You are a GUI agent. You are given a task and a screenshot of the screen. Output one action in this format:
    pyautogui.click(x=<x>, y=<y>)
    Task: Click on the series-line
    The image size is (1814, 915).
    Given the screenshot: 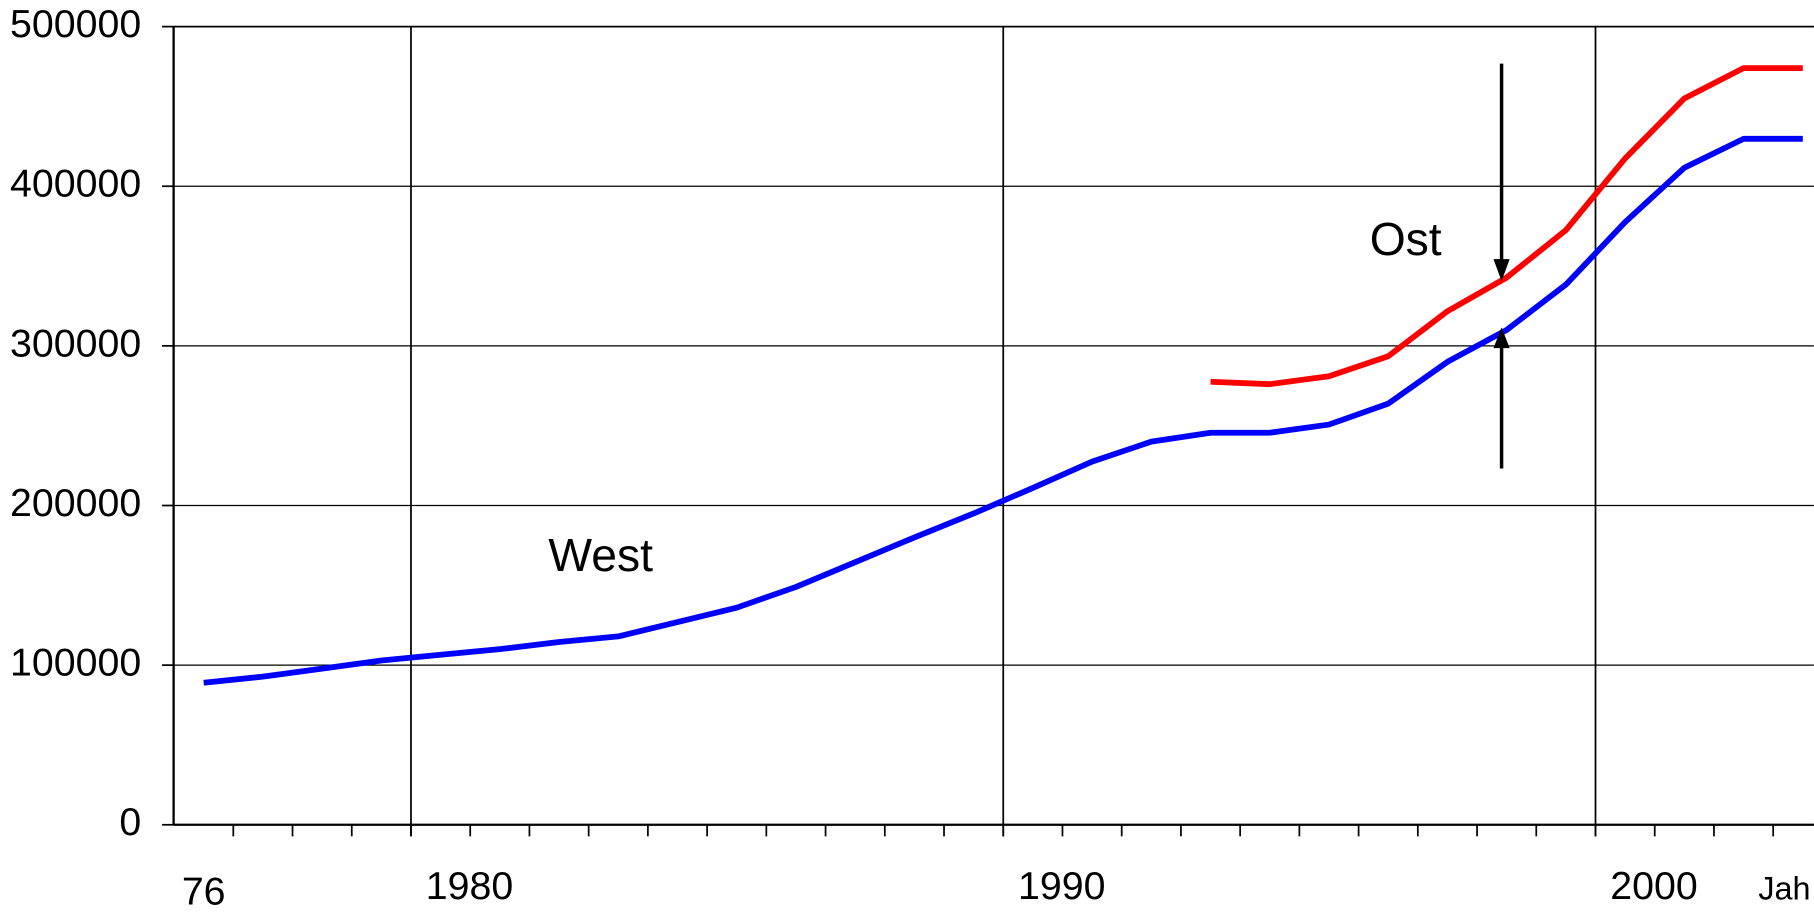 What is the action you would take?
    pyautogui.click(x=1506, y=226)
    